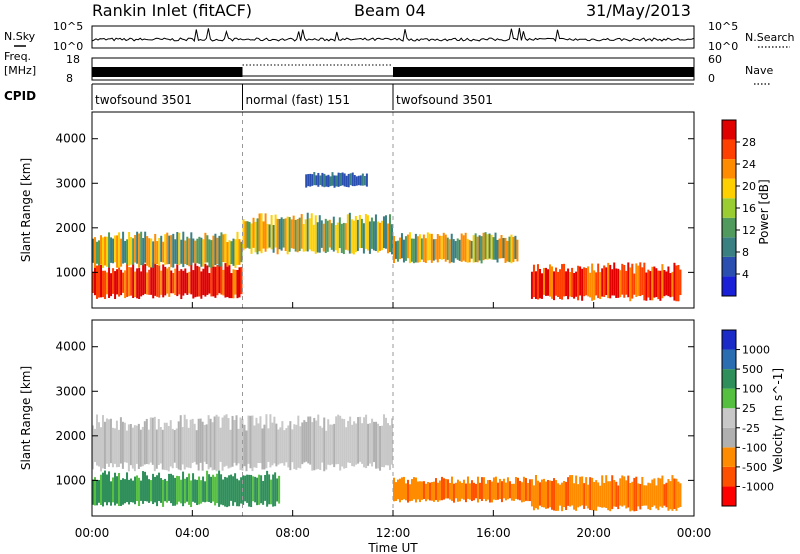 This screenshot has height=554, width=800. What do you see at coordinates (17, 56) in the screenshot?
I see `freq-label: Freq.` at bounding box center [17, 56].